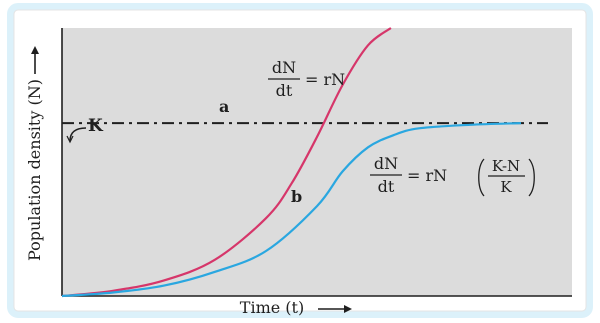 This screenshot has width=600, height=323. I want to click on y-axis-label: Population density (N), so click(34, 170).